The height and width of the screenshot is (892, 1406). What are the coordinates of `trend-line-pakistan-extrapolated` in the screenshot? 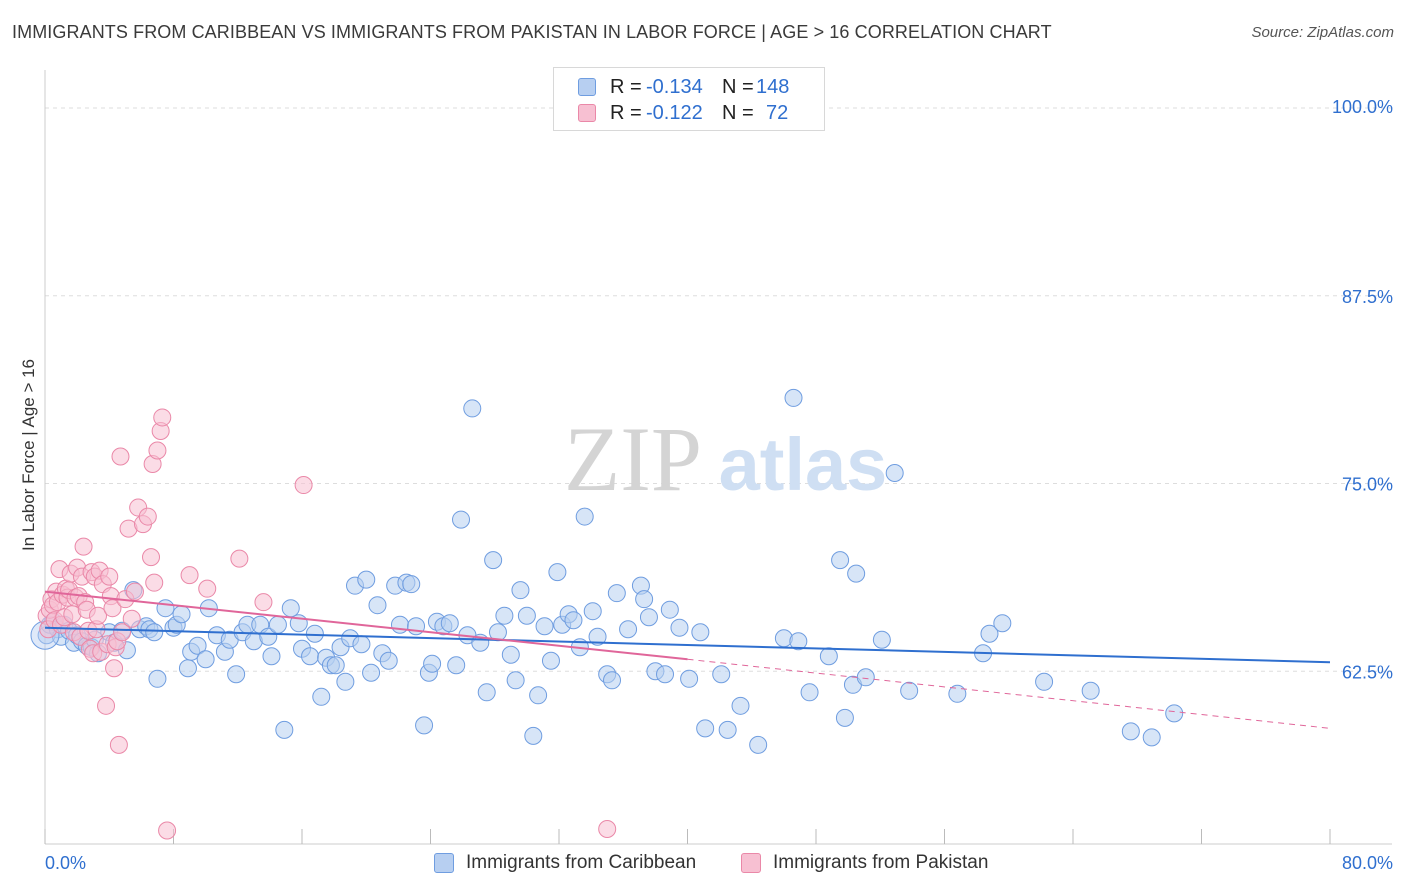 It's located at (1009, 693).